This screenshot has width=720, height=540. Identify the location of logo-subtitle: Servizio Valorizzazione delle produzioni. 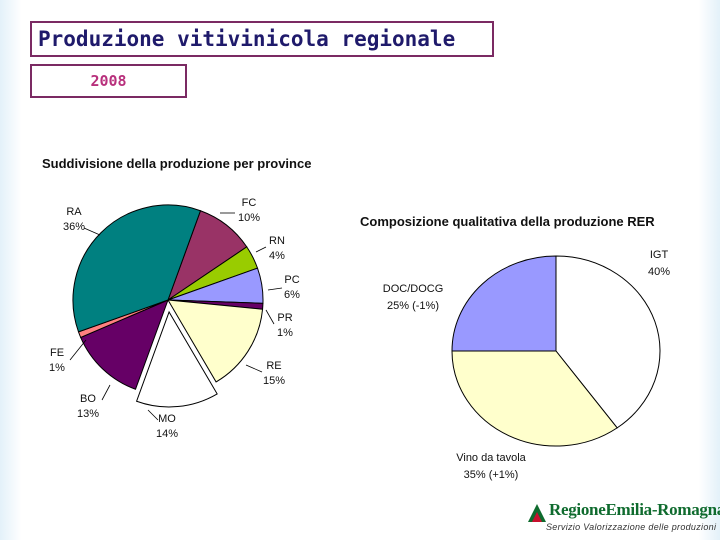
(631, 527).